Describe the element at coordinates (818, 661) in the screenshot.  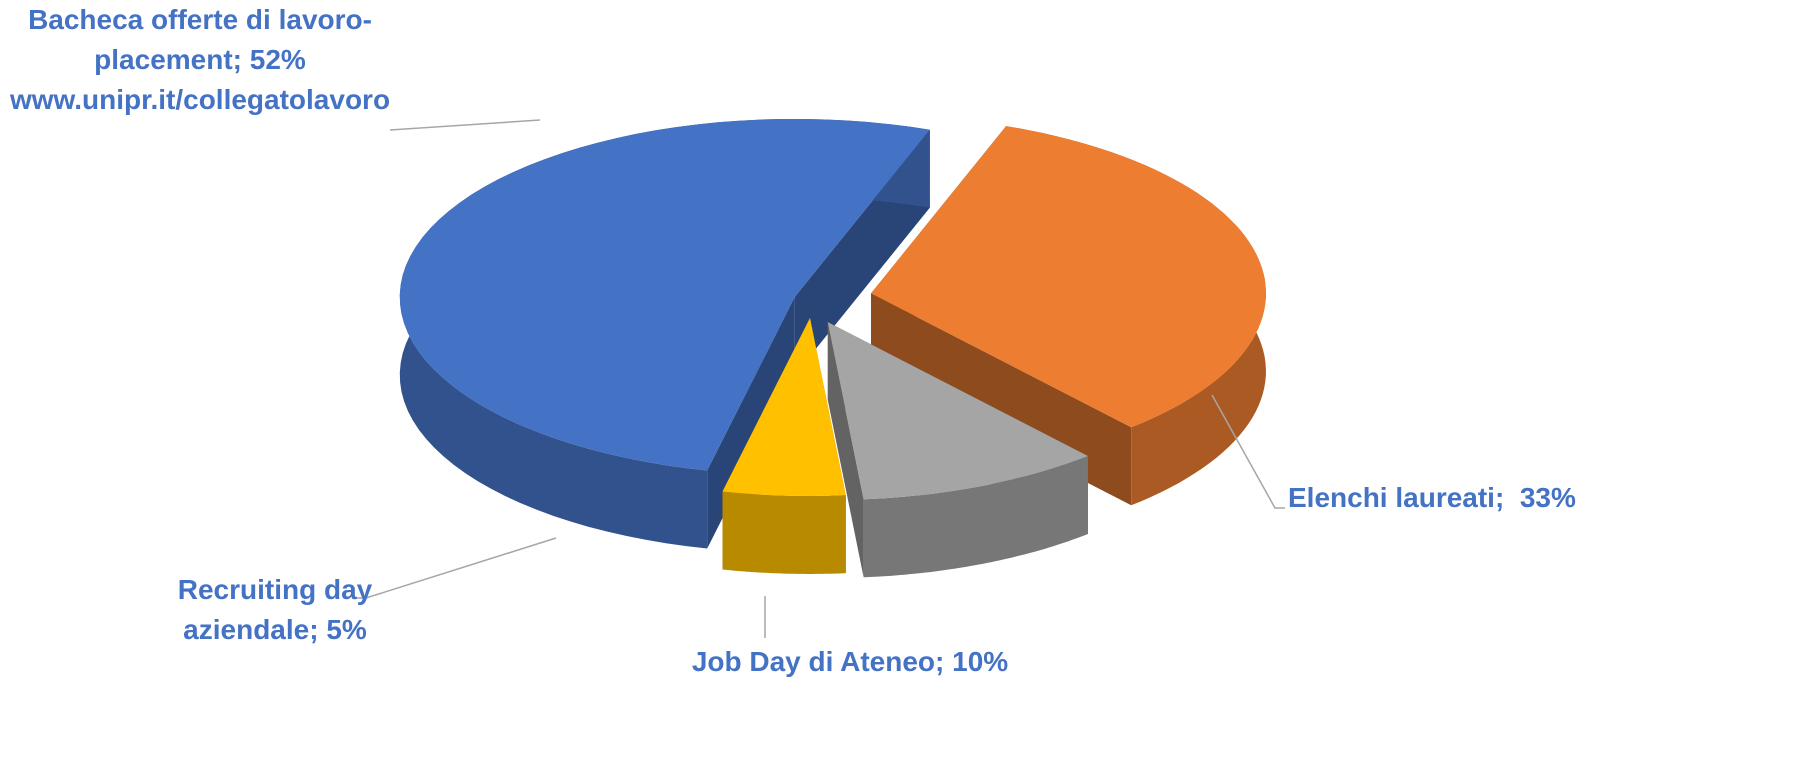
I see `category-name: Job Day di Ateneo;` at that location.